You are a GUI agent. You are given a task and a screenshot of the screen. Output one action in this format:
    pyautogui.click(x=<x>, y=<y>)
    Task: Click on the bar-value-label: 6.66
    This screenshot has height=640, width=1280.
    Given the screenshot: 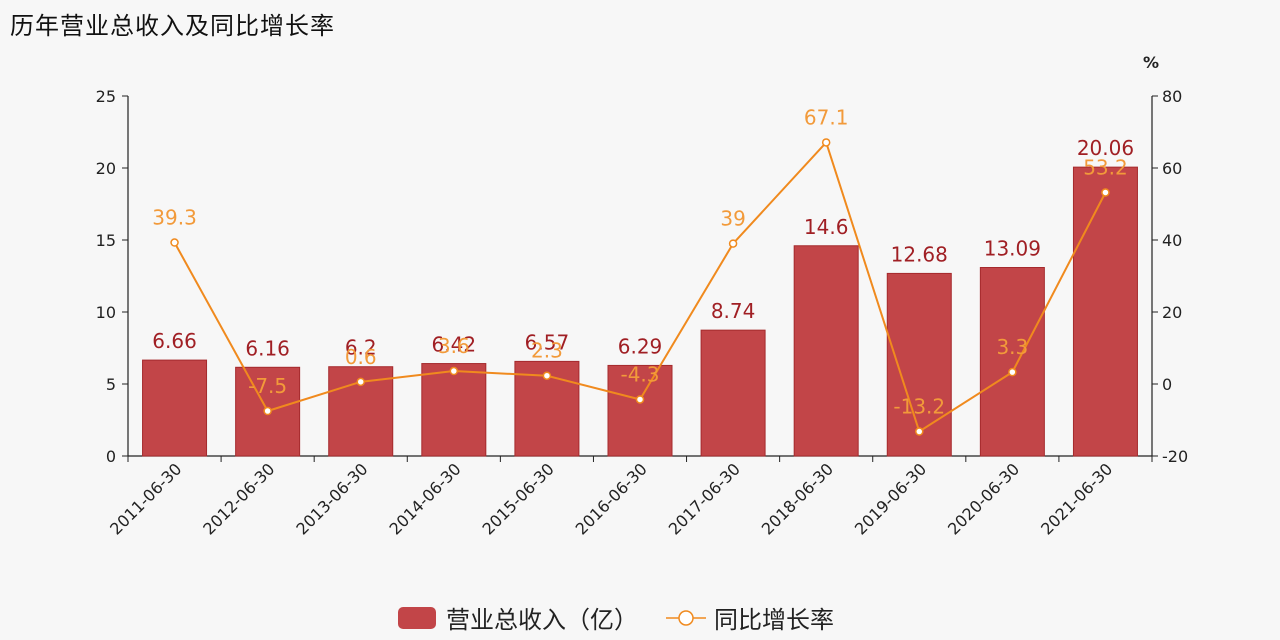 What is the action you would take?
    pyautogui.click(x=174, y=341)
    